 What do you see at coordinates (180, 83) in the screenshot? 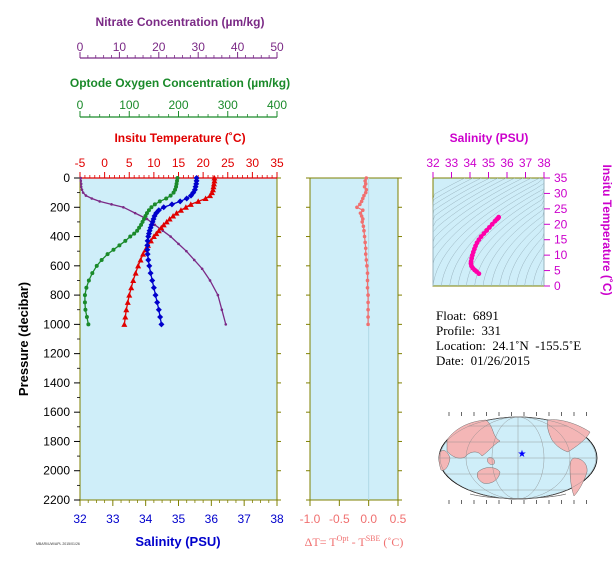
I see `oxygen-axis-title: Optode Oxygen Concentration (µm/kg)` at bounding box center [180, 83].